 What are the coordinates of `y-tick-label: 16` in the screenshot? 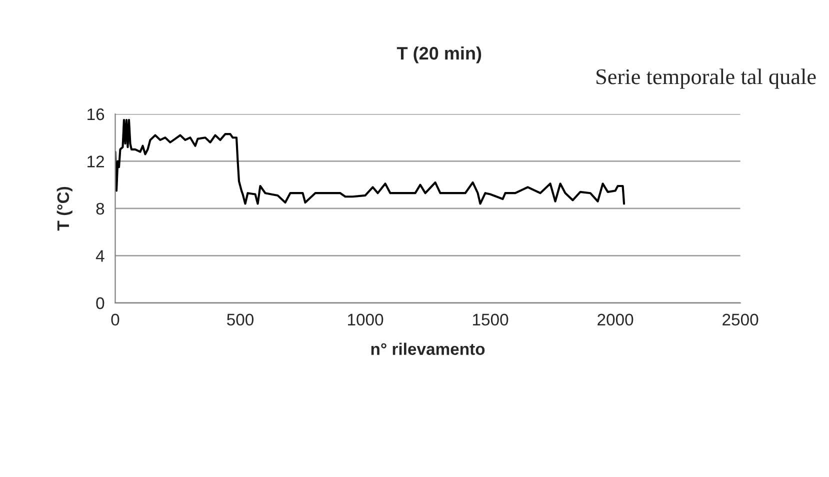 It's located at (96, 114).